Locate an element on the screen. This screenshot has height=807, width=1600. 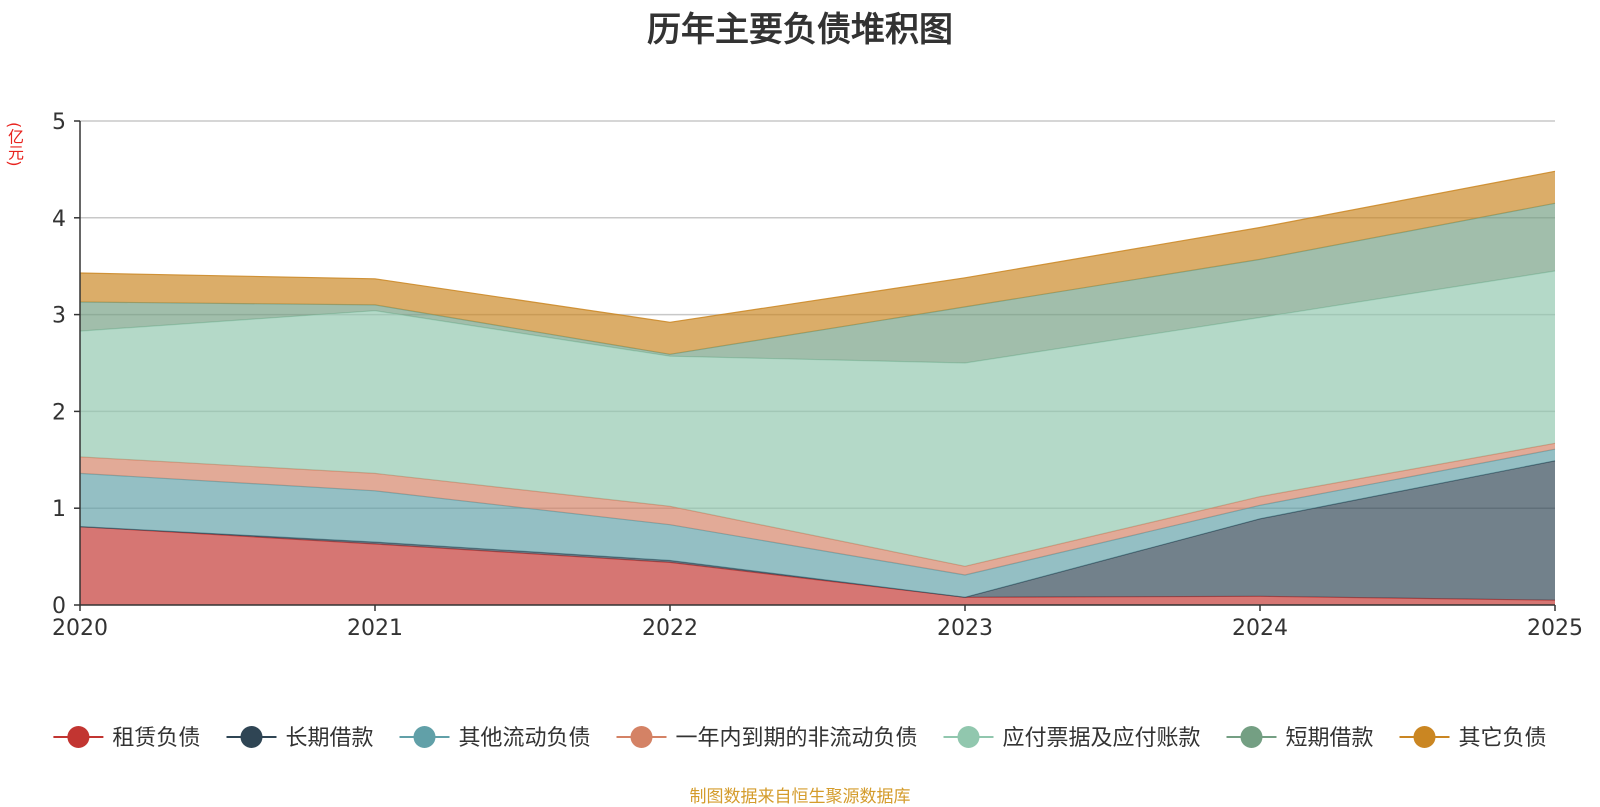
legend-label: 短期借款 is located at coordinates (1330, 738).